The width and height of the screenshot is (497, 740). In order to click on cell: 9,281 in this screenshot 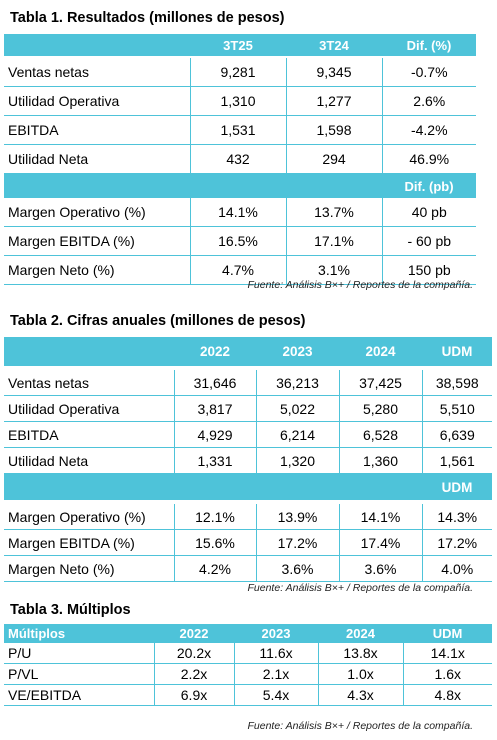, I will do `click(237, 72)`.